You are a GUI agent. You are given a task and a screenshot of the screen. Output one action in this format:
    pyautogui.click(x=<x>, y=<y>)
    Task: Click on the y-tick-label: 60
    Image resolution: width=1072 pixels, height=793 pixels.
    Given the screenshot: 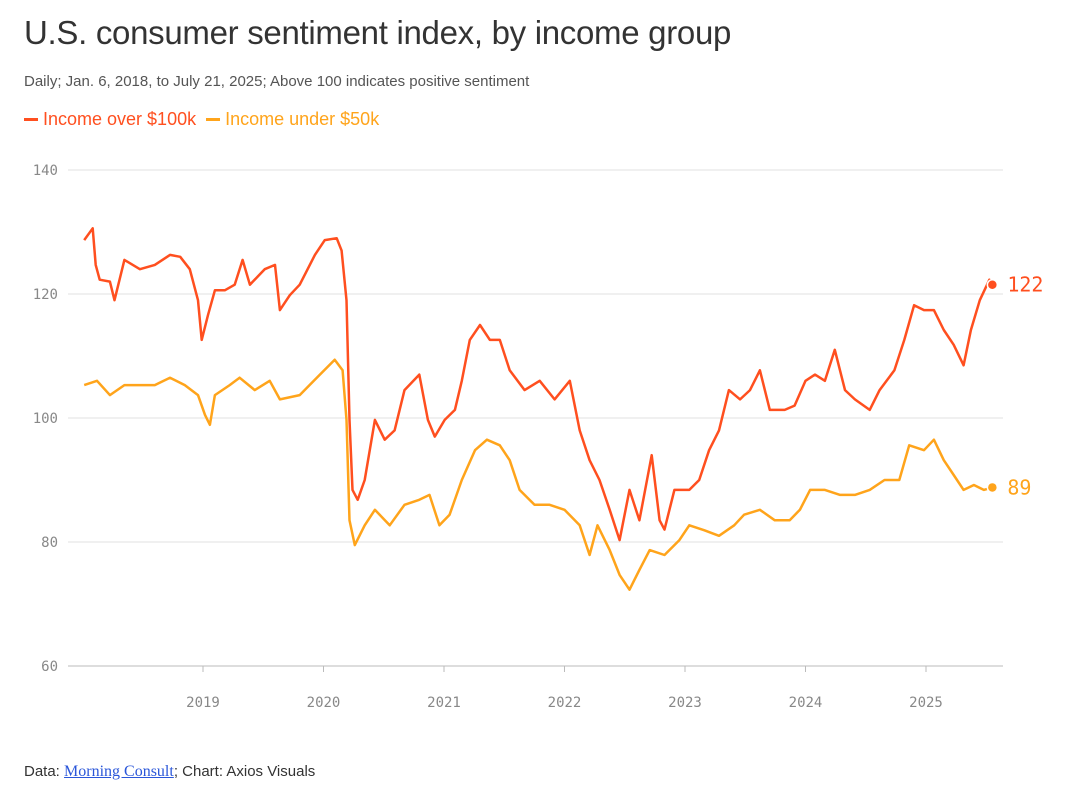 What is the action you would take?
    pyautogui.click(x=49, y=667)
    